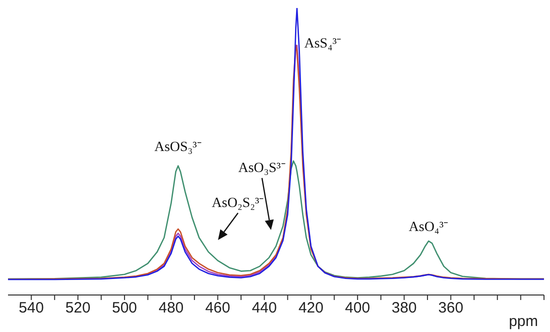  I want to click on annotation: AsS₄³⁻, so click(323, 44).